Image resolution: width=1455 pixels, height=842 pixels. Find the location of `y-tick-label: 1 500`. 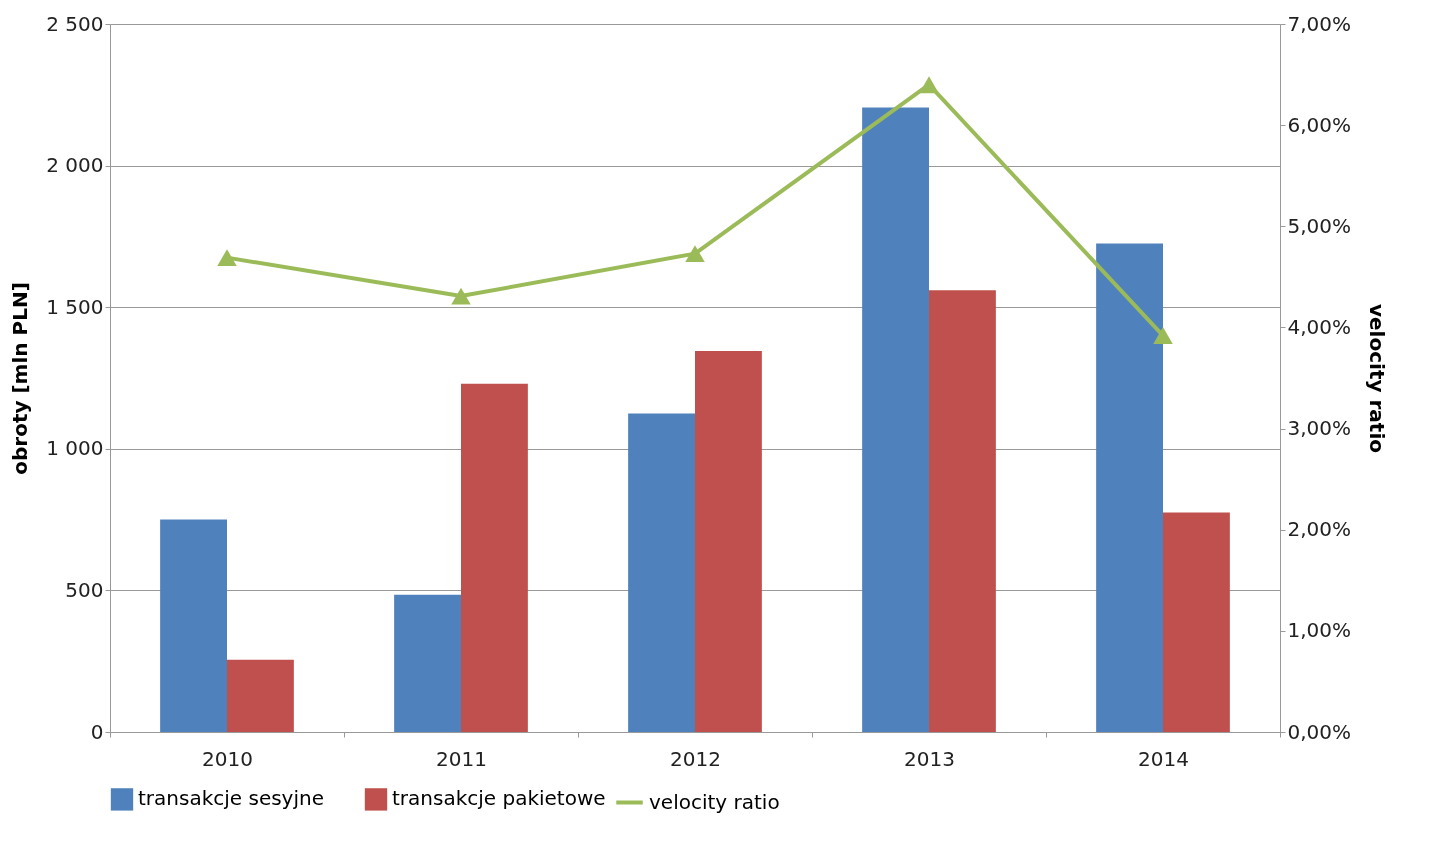

y-tick-label: 1 500 is located at coordinates (75, 306).